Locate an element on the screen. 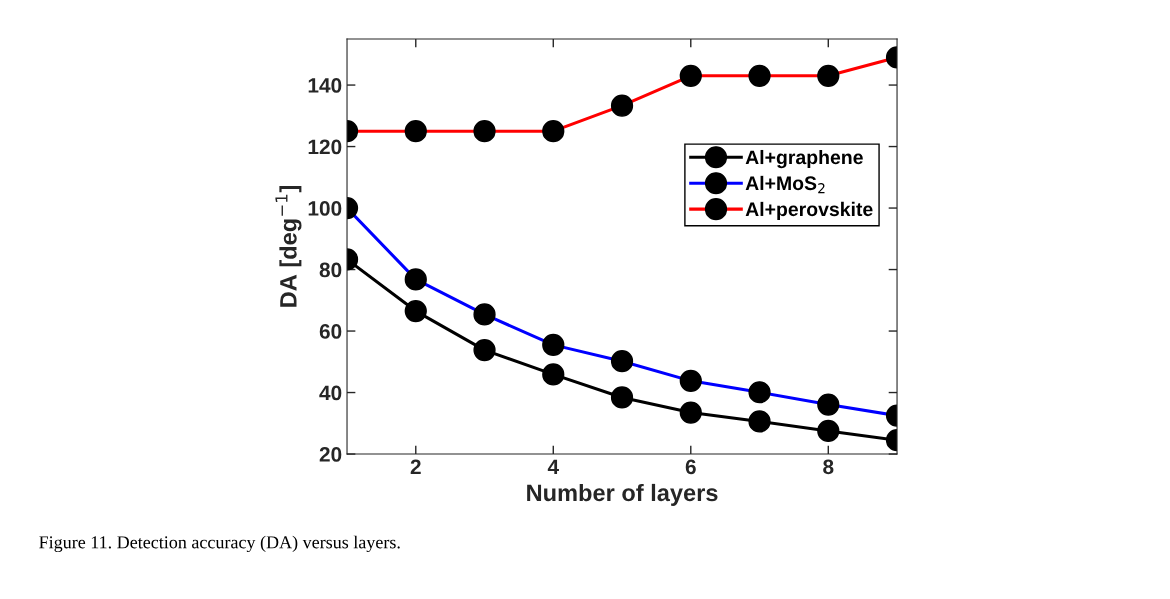 The width and height of the screenshot is (1170, 599). x-tick-label: 2 is located at coordinates (415, 466).